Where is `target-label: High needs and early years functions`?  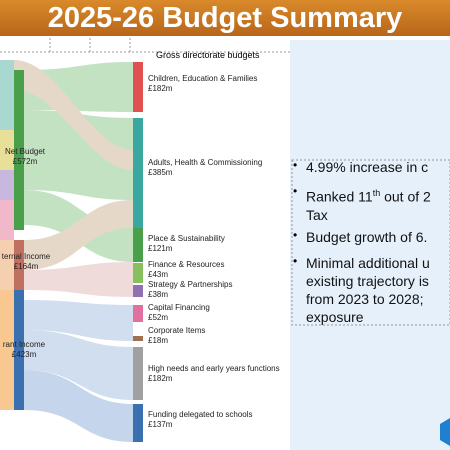
target-label: High needs and early years functions is located at coordinates (214, 368).